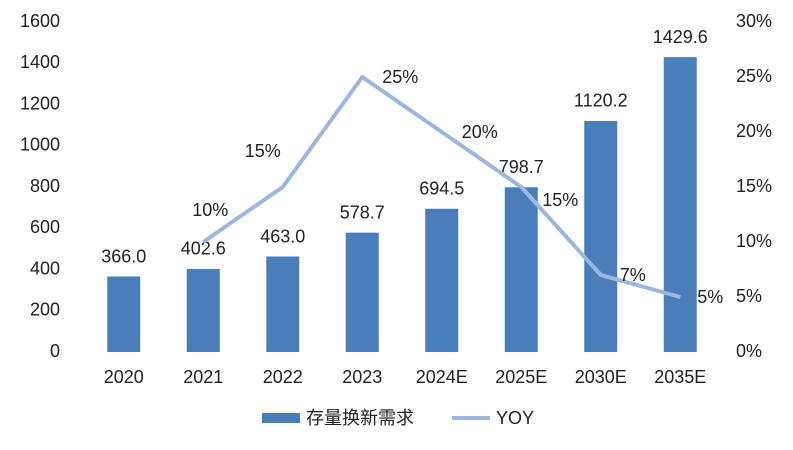 Image resolution: width=793 pixels, height=450 pixels. I want to click on bar-value-label: 1120.2, so click(601, 101).